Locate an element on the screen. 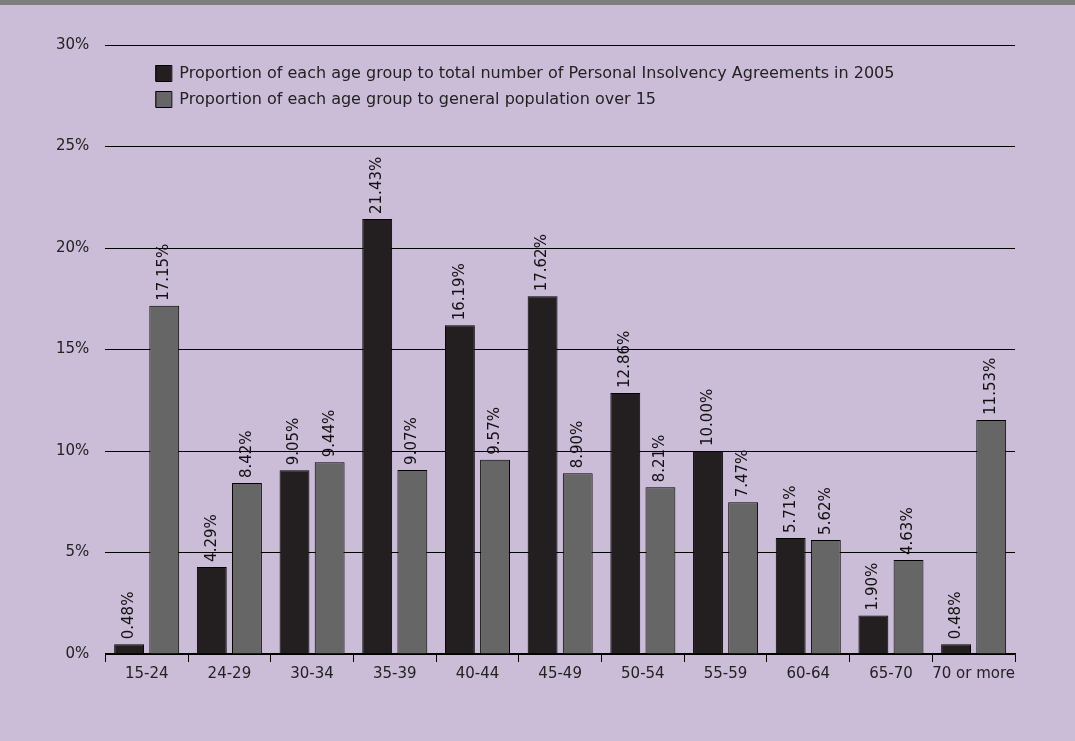 The width and height of the screenshot is (1075, 741). x-tick-label: 60-64 is located at coordinates (808, 672).